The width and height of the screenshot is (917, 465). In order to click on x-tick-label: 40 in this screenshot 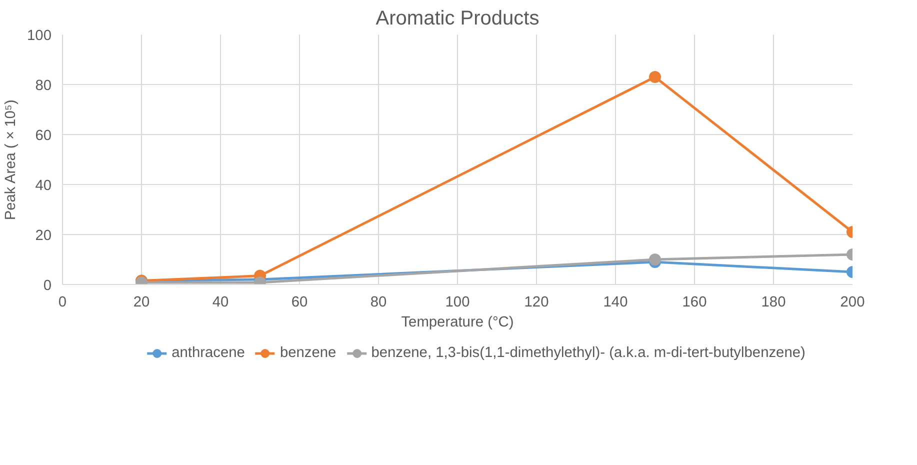, I will do `click(220, 302)`.